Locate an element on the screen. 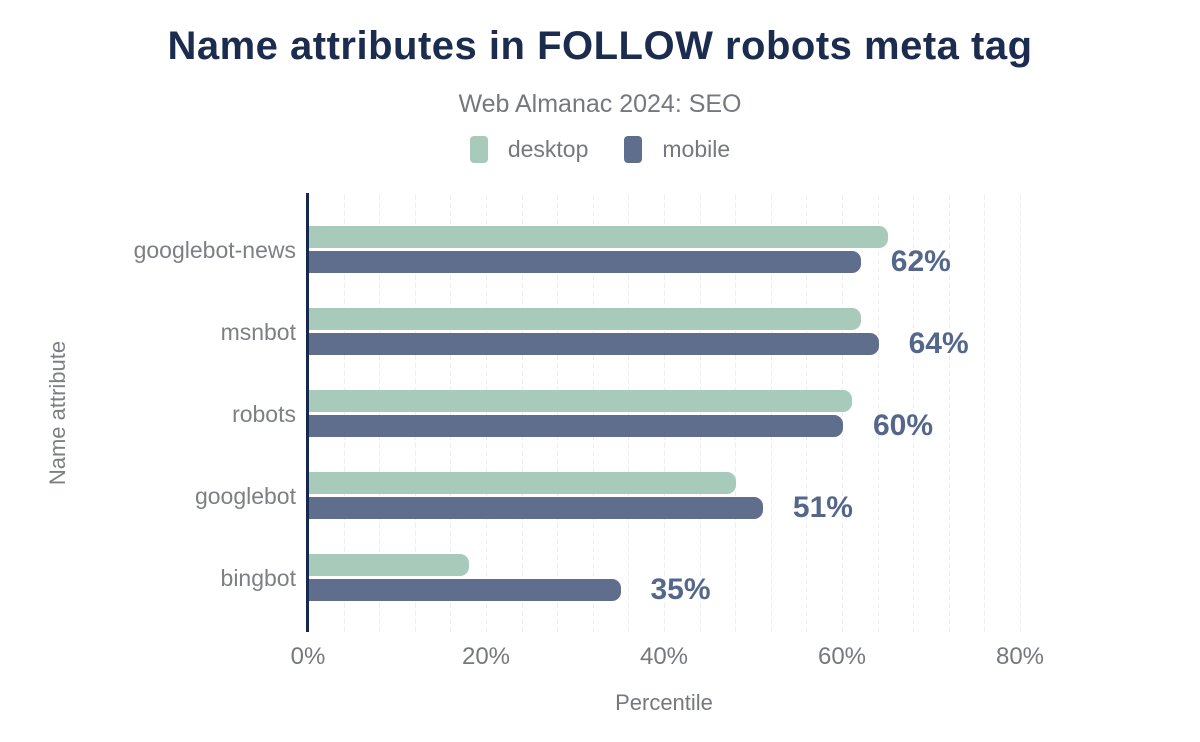 This screenshot has width=1200, height=742. x-tick-60: 60% is located at coordinates (842, 656).